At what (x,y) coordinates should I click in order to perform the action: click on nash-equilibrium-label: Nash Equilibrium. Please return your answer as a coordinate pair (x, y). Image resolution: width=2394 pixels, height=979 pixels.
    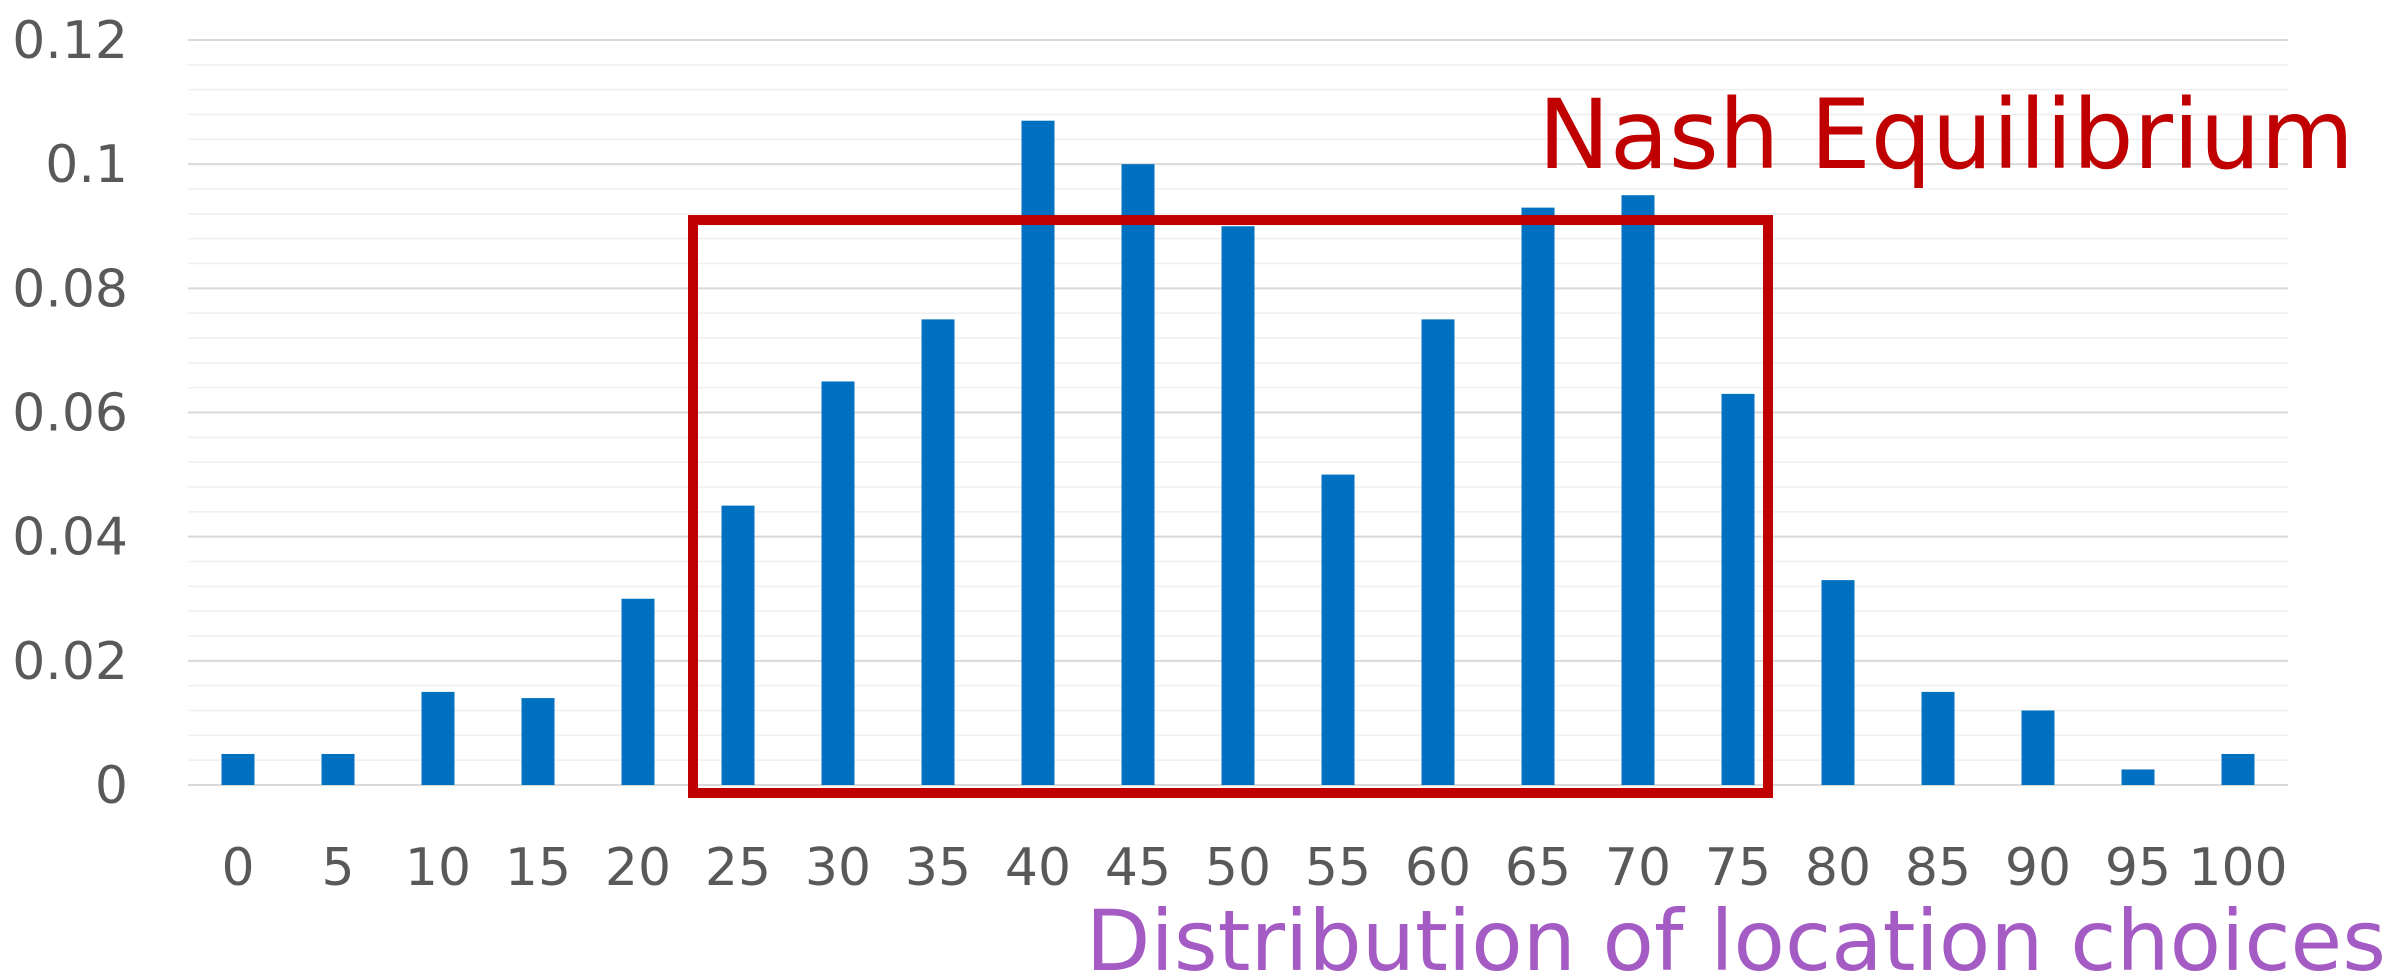
    Looking at the image, I should click on (1946, 135).